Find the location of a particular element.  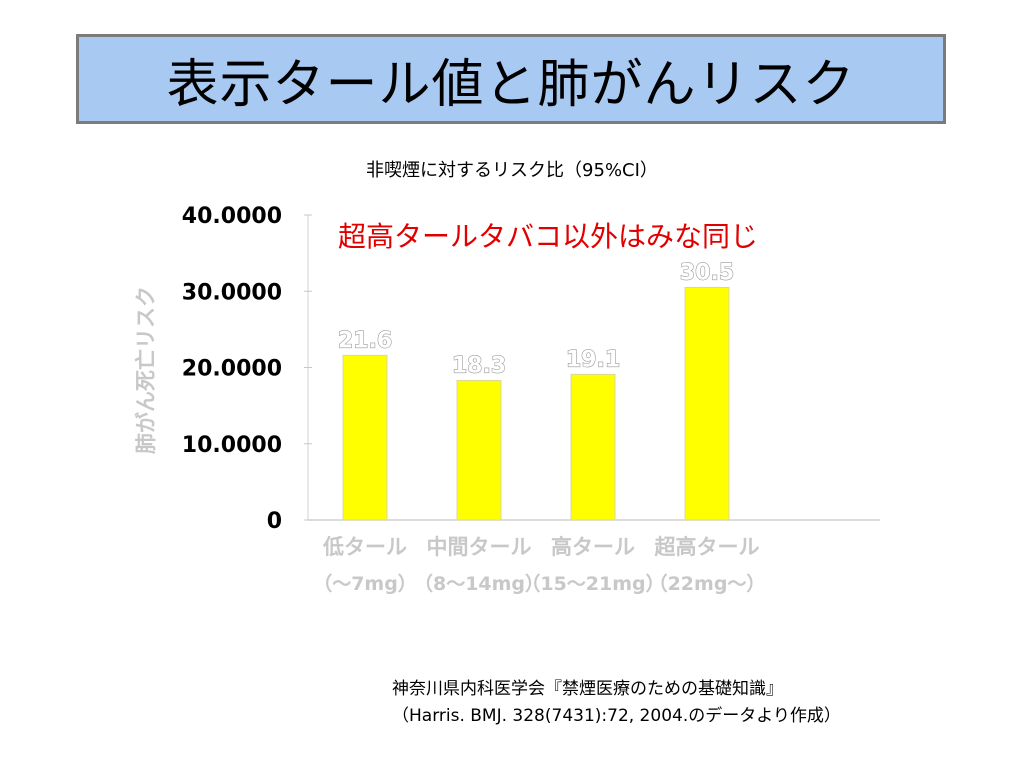

bar-data-label: 30.5 is located at coordinates (707, 272).